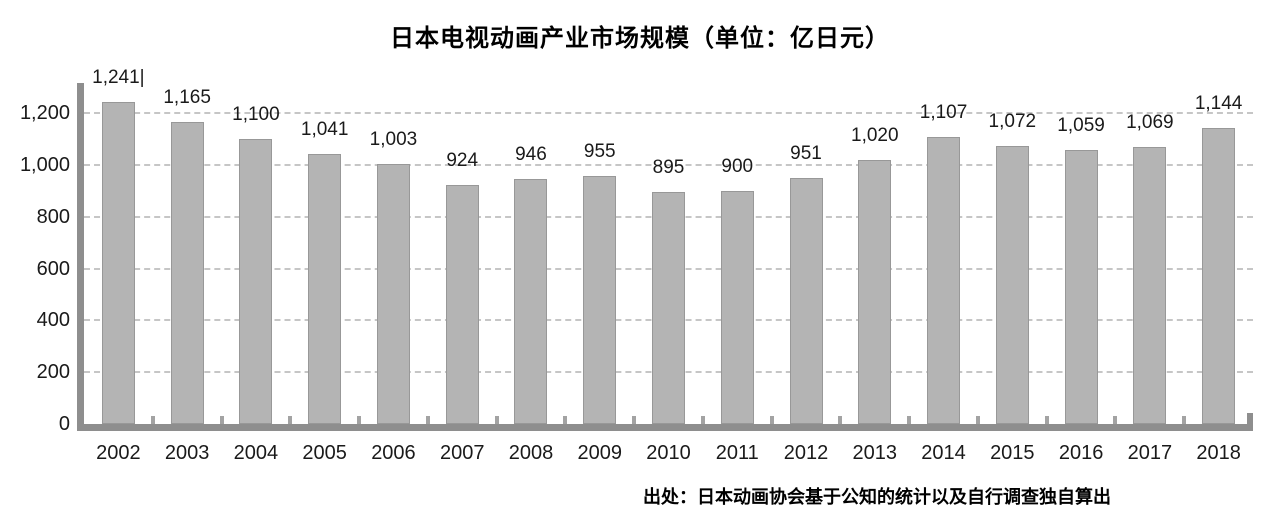 This screenshot has width=1280, height=522. Describe the element at coordinates (806, 153) in the screenshot. I see `value-label-2012: 951` at that location.